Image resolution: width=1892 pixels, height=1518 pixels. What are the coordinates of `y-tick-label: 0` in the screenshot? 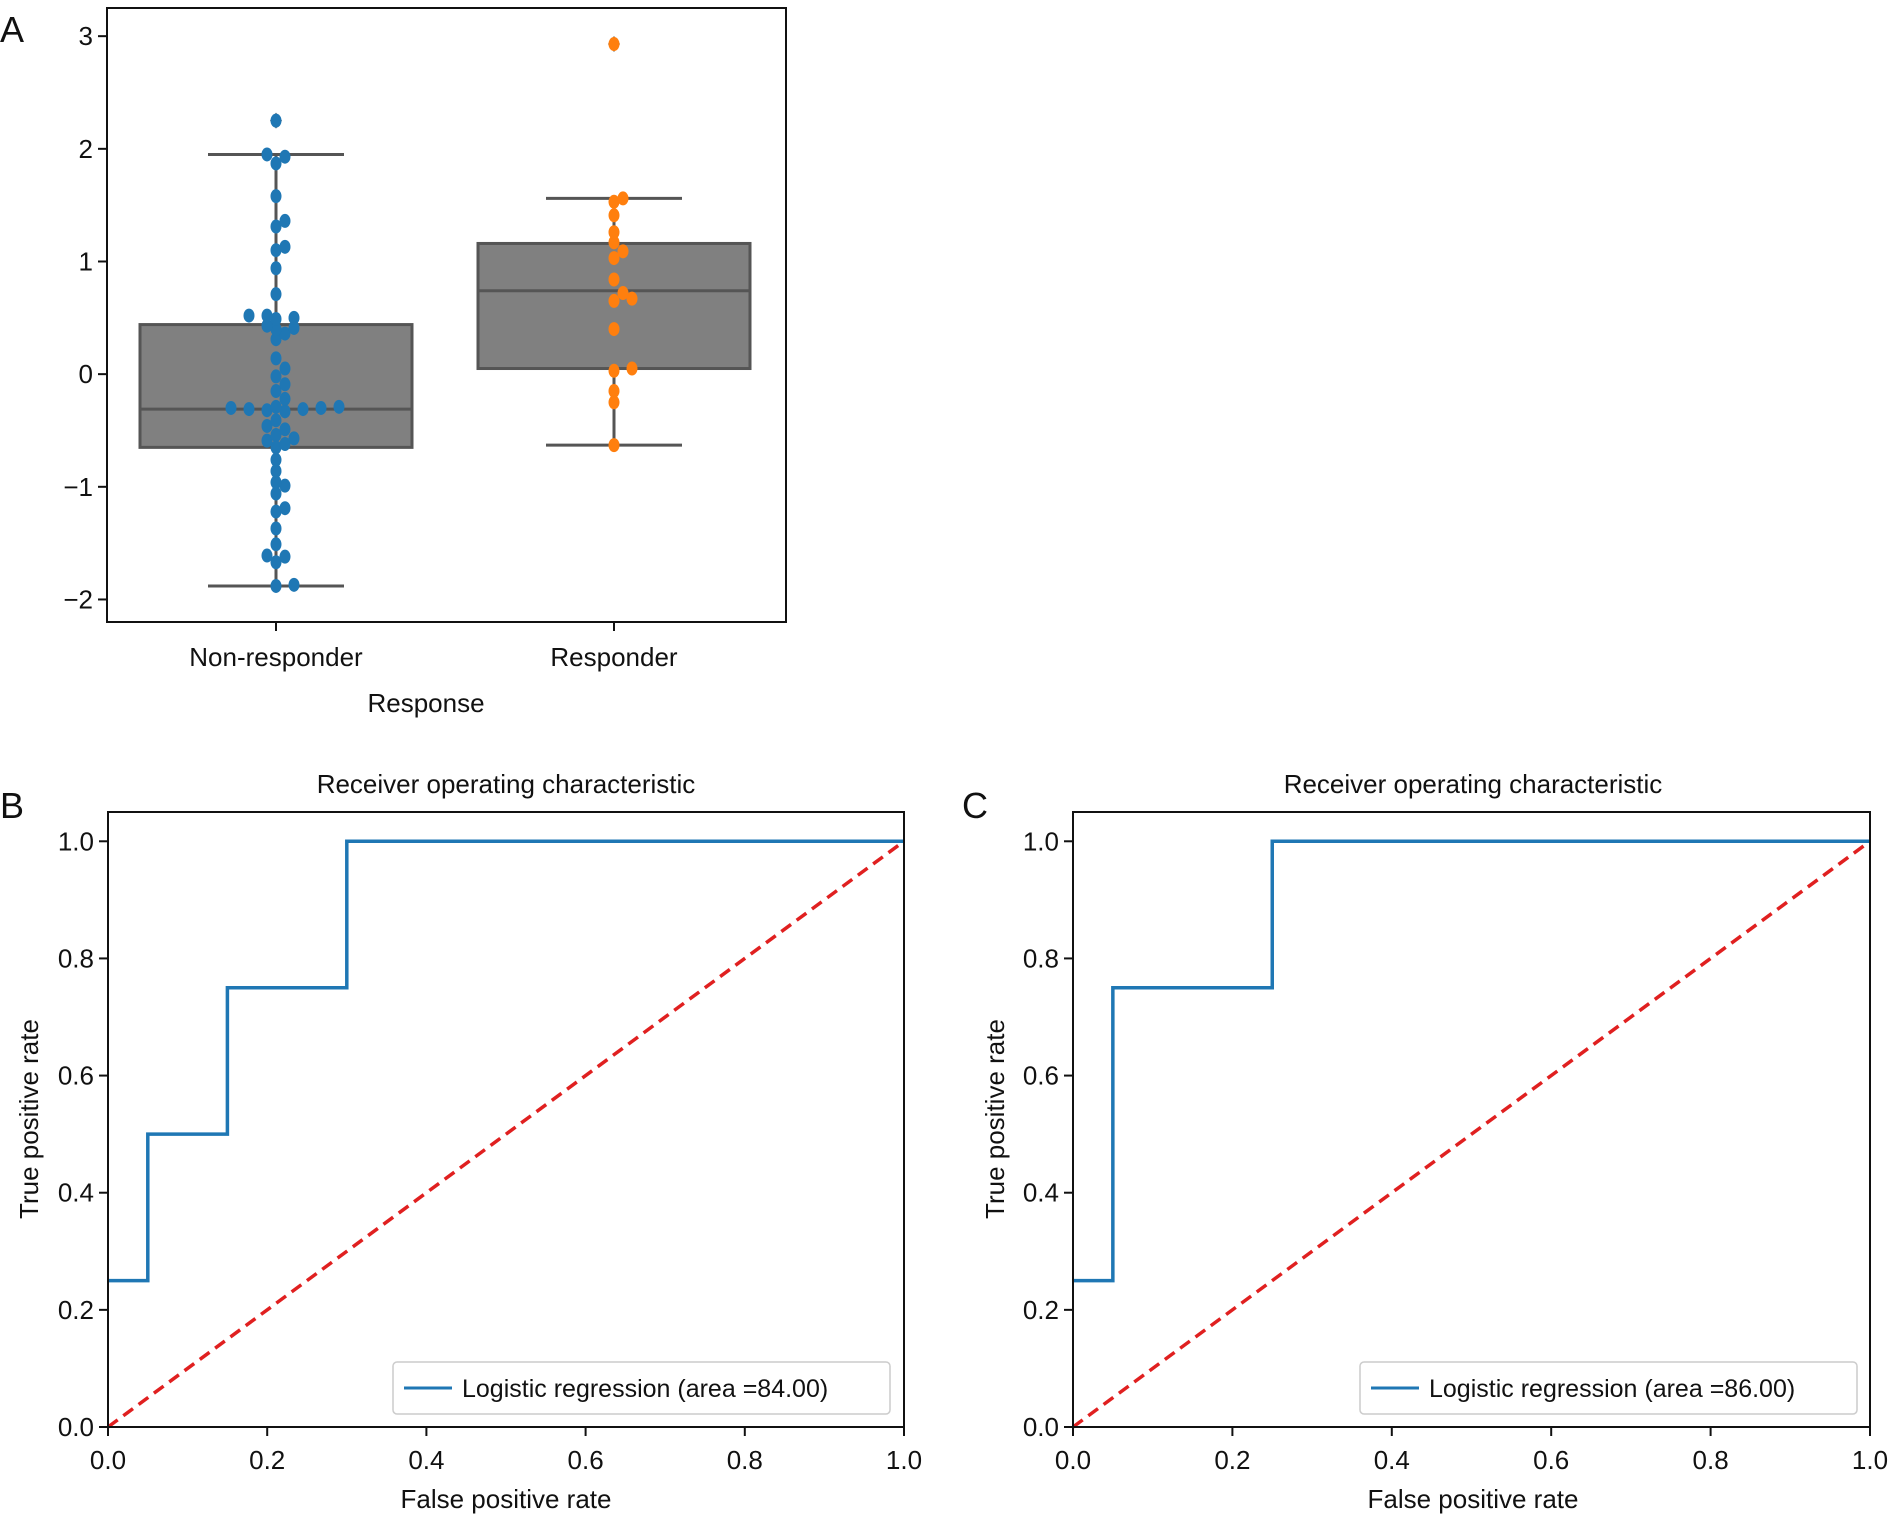 It's located at (86, 374).